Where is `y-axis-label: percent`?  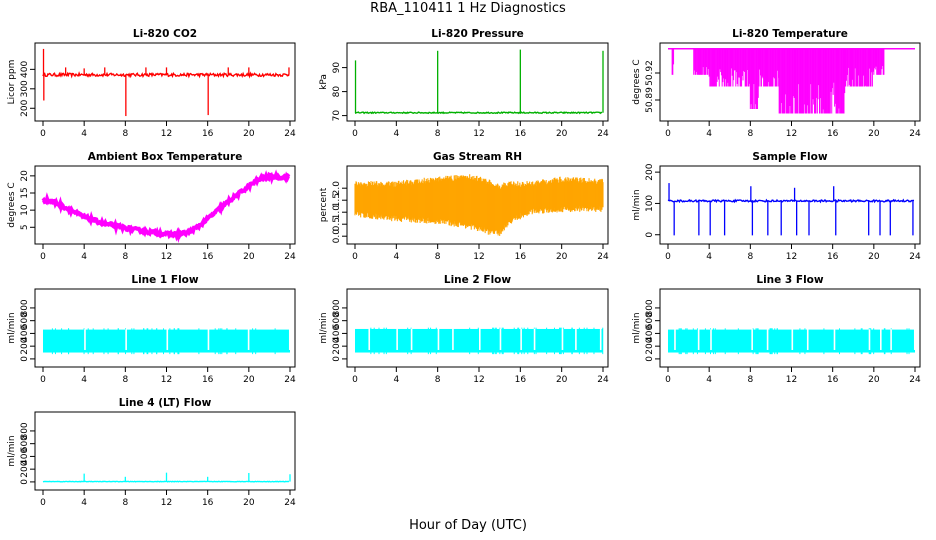 y-axis-label: percent is located at coordinates (324, 204).